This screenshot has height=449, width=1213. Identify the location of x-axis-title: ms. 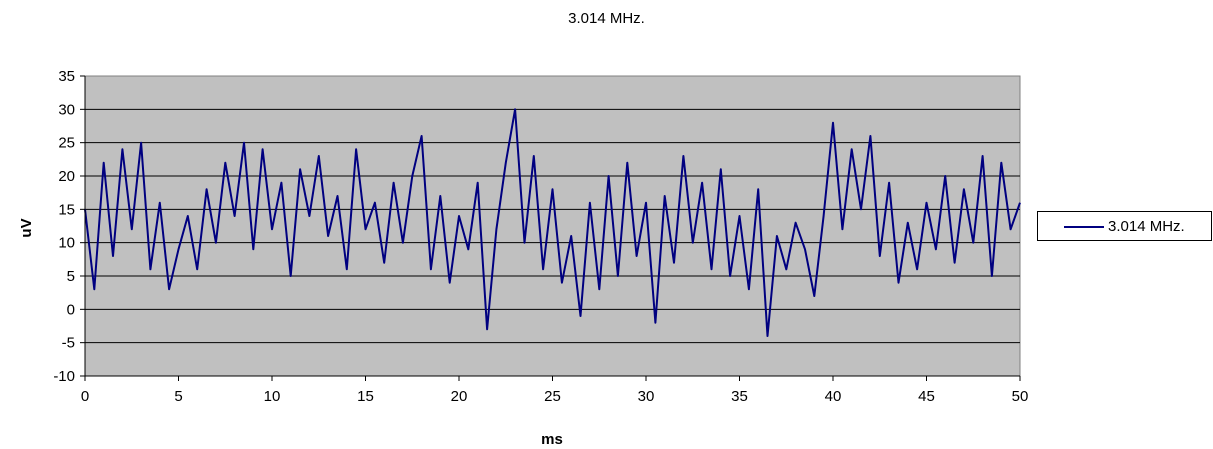
(552, 439).